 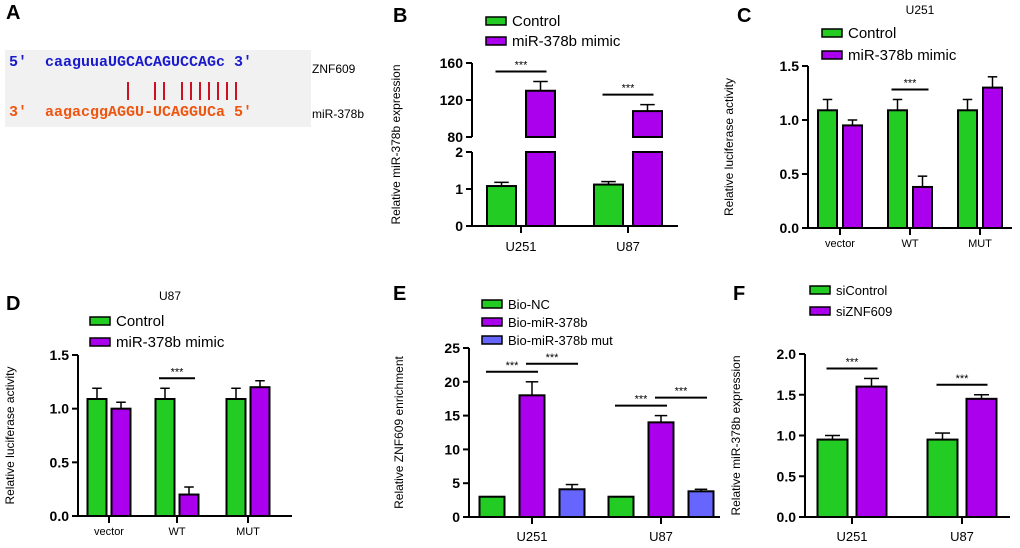 I want to click on znf609-sequence: 5' caaguuaUGCACAGUCCAGc 3', so click(x=131, y=62).